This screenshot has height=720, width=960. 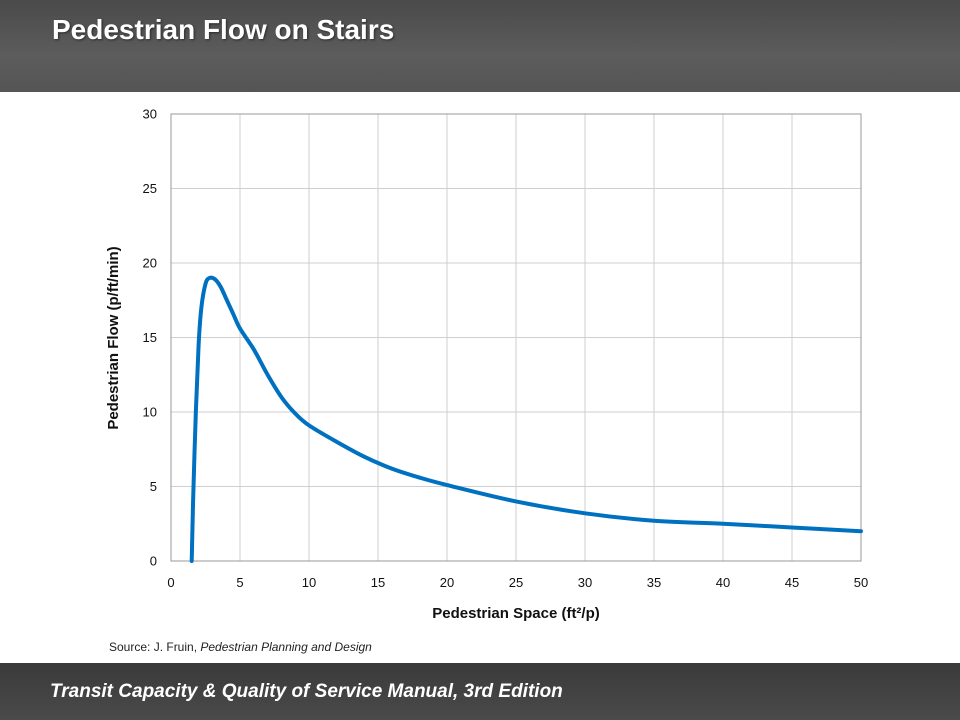 I want to click on x-tick-label: 10, so click(x=309, y=582).